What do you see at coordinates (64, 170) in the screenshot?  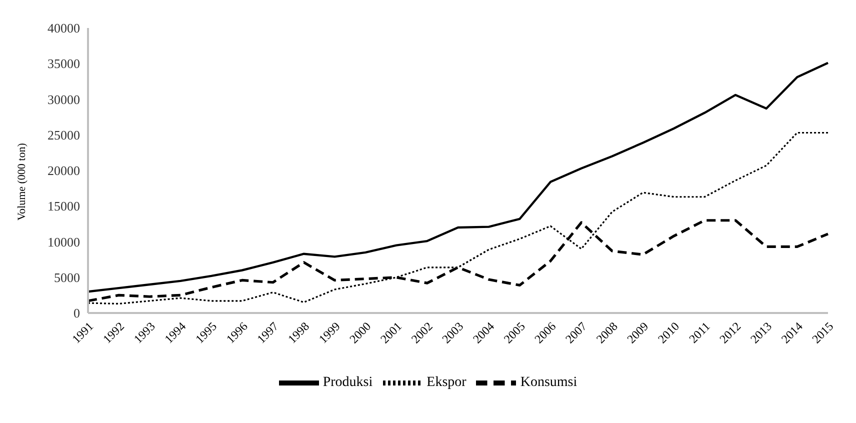 I see `y-tick-label: 20000` at bounding box center [64, 170].